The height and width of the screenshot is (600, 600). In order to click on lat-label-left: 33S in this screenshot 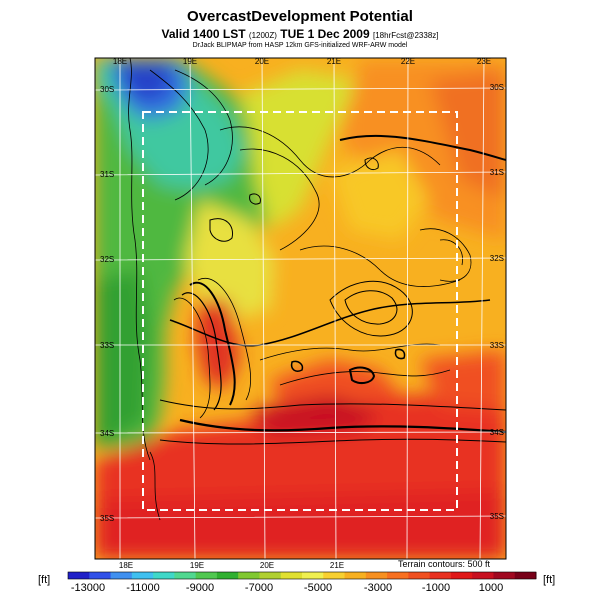, I will do `click(107, 345)`.